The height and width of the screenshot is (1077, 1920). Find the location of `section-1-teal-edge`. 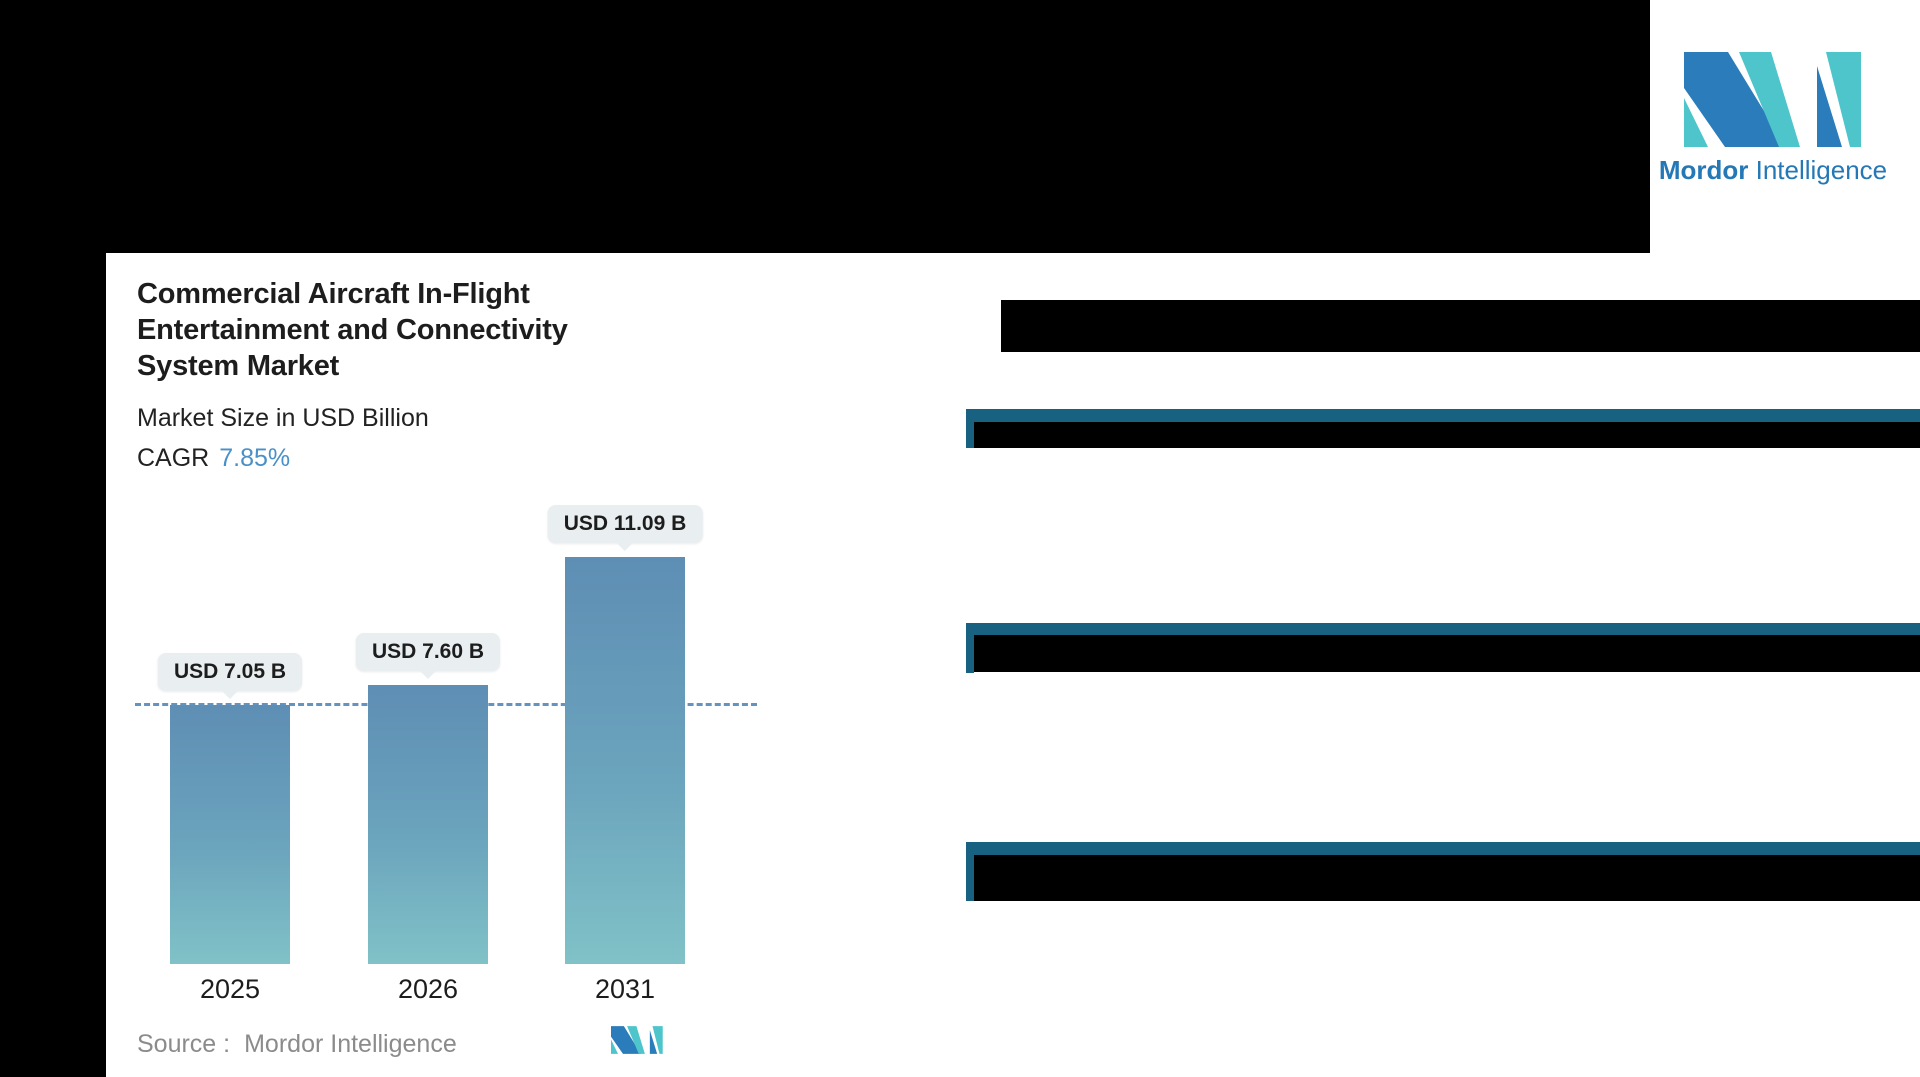

section-1-teal-edge is located at coordinates (970, 428).